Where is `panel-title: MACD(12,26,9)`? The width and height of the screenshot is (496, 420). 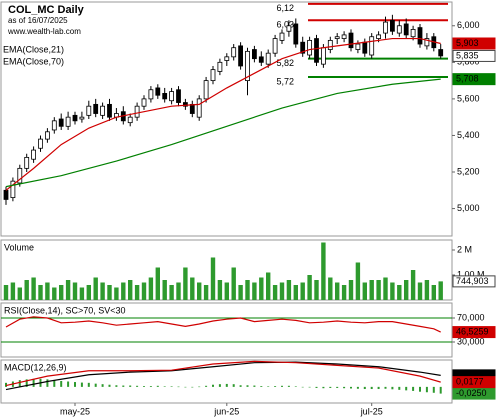 panel-title: MACD(12,26,9) is located at coordinates (35, 367).